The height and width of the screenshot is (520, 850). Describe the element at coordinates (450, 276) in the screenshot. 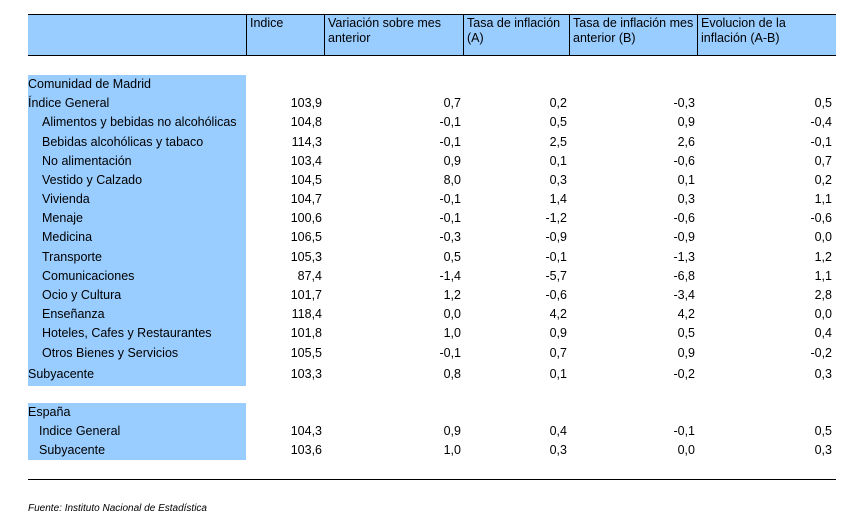

I see `cell-value: -1,4` at that location.